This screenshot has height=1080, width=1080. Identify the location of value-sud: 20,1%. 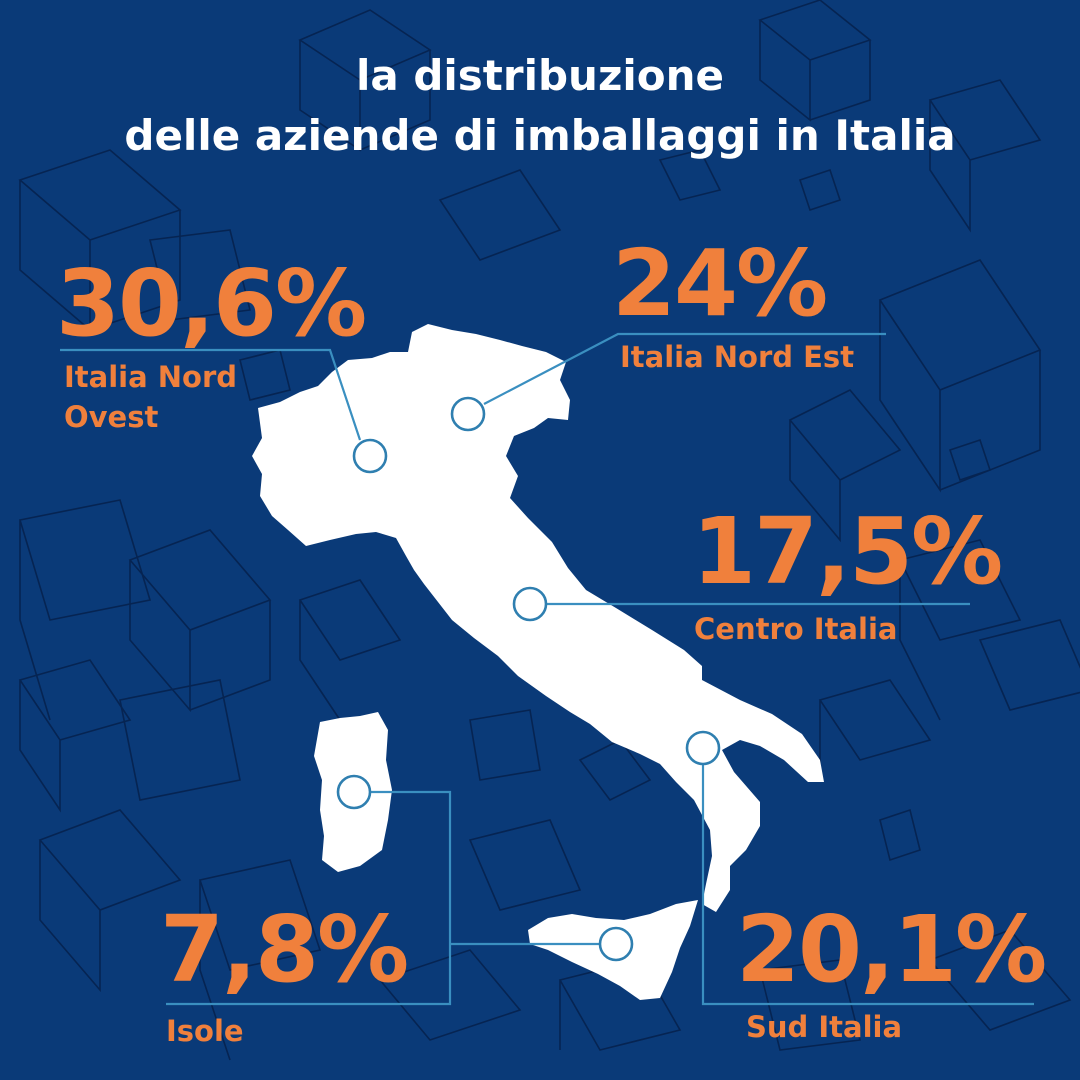
(891, 949).